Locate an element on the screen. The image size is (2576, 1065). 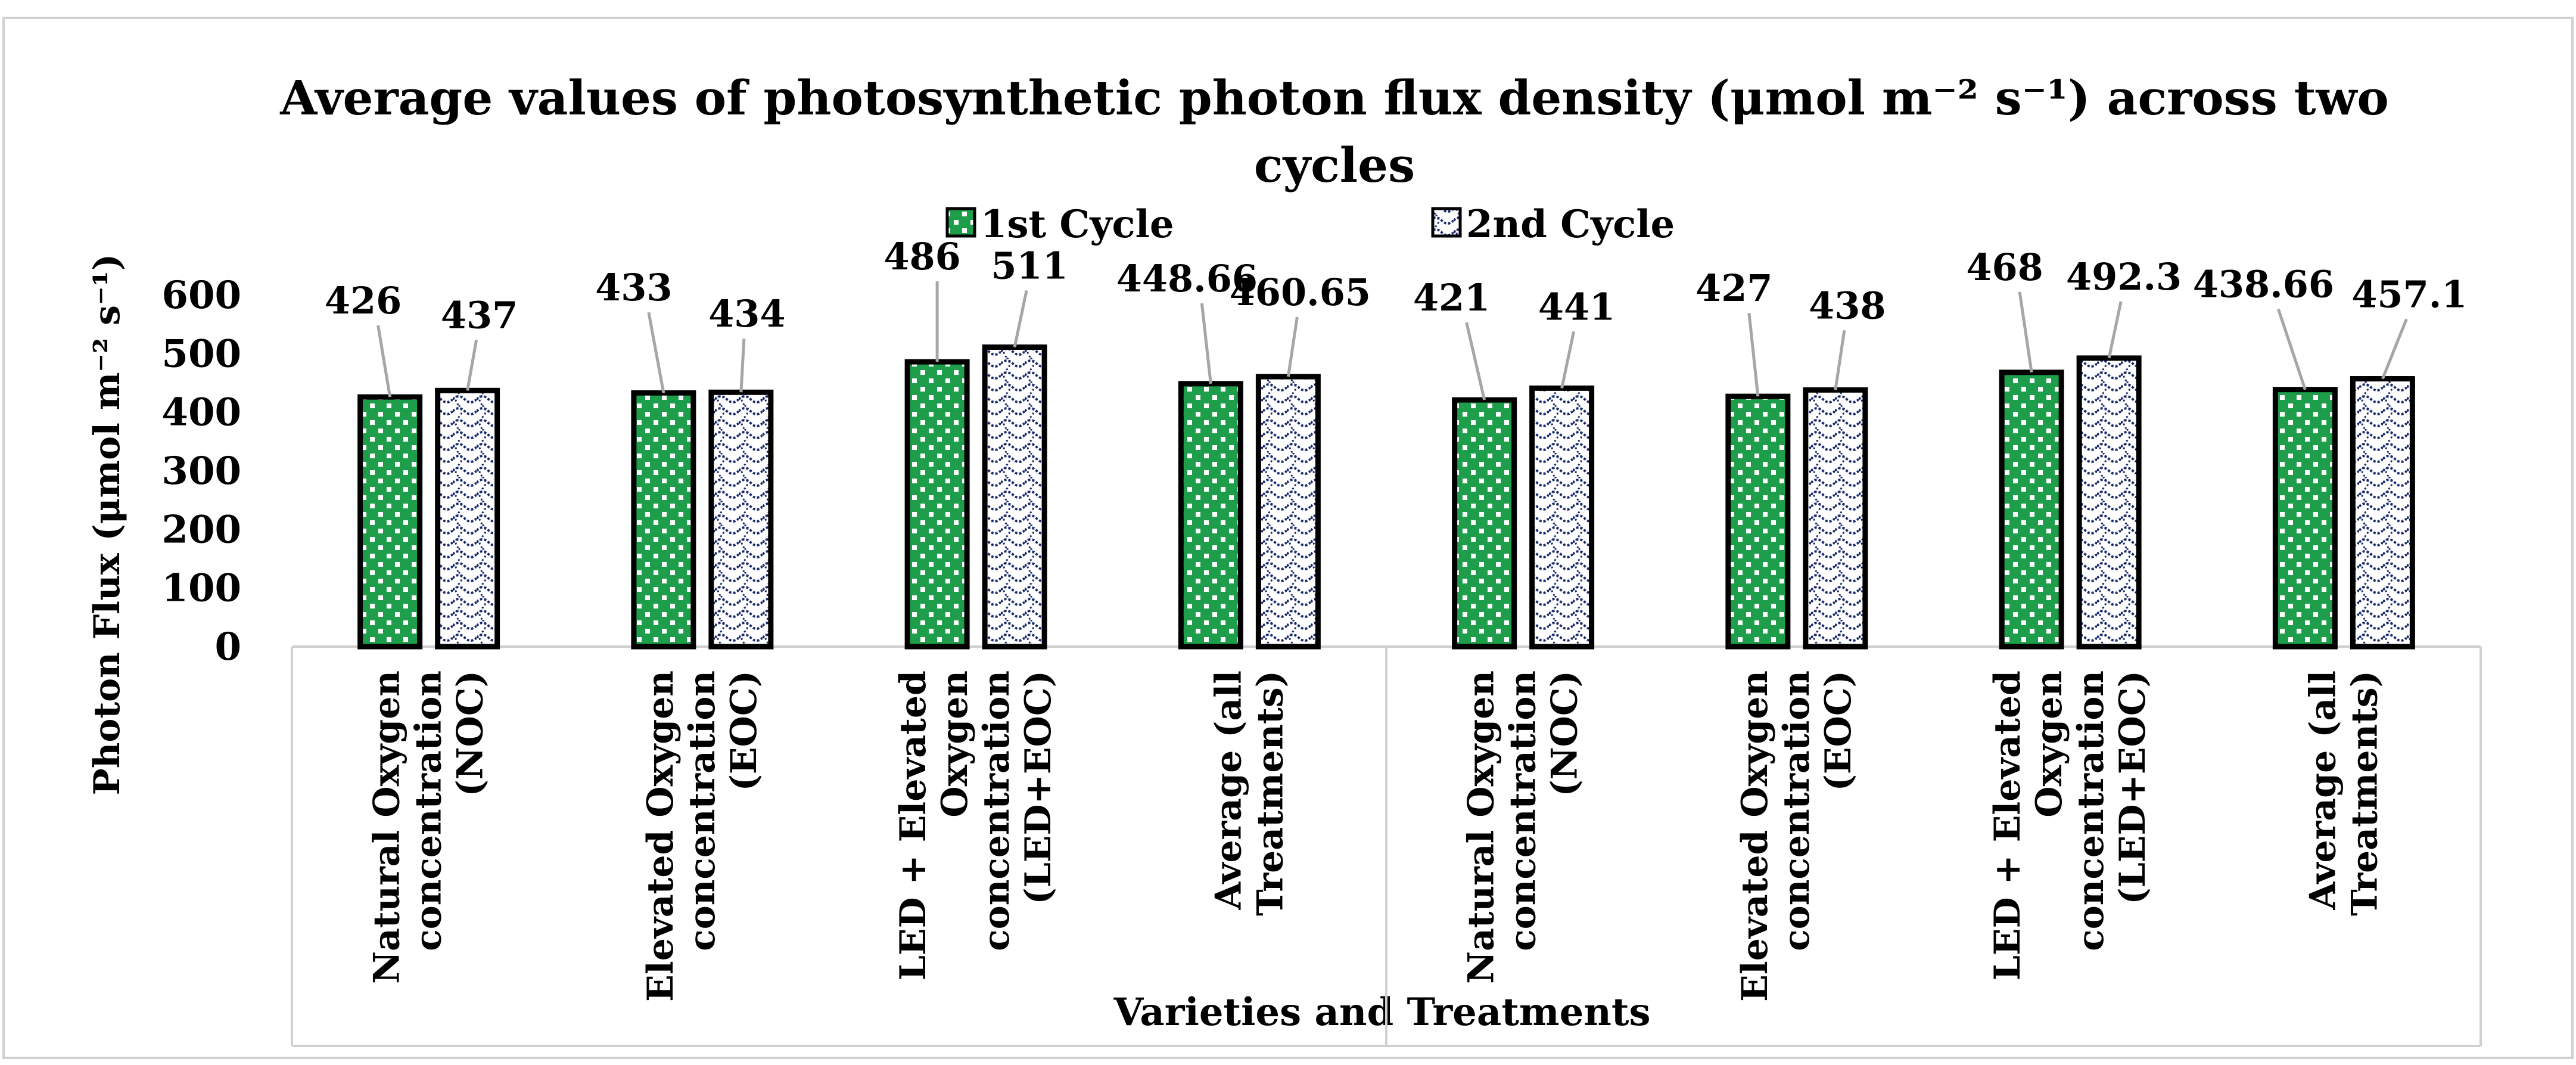
y-tick-label: 300 is located at coordinates (201, 471).